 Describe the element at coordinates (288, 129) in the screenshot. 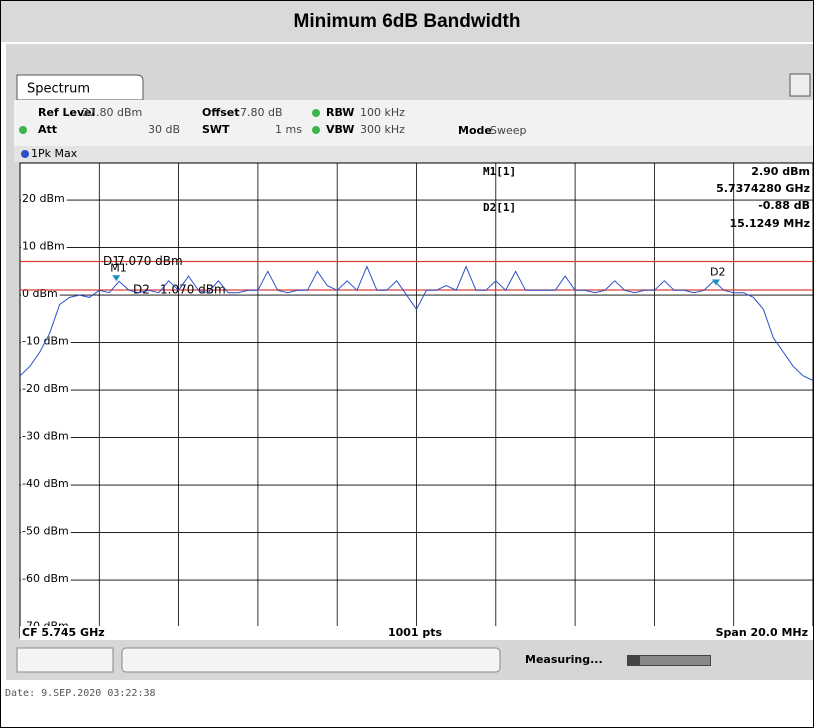

I see `setting-value: 1 ms` at that location.